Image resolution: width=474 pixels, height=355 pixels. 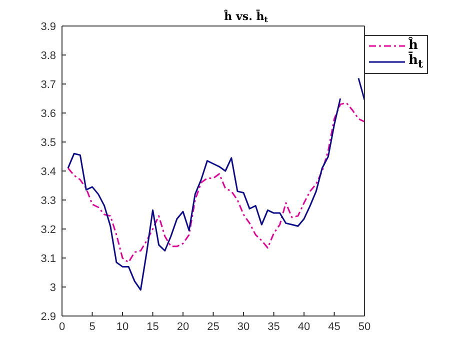 I want to click on legend-label: ĥ, so click(x=413, y=45).